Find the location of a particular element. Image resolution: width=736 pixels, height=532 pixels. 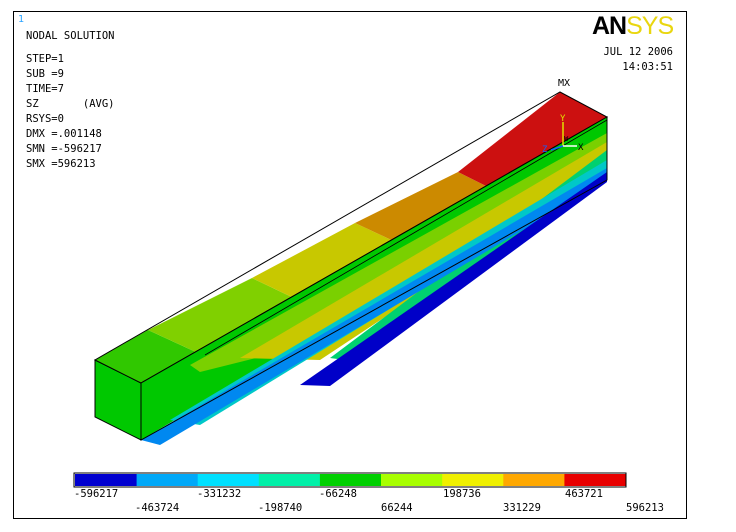

info-result: SZ (AVG) is located at coordinates (70, 104).